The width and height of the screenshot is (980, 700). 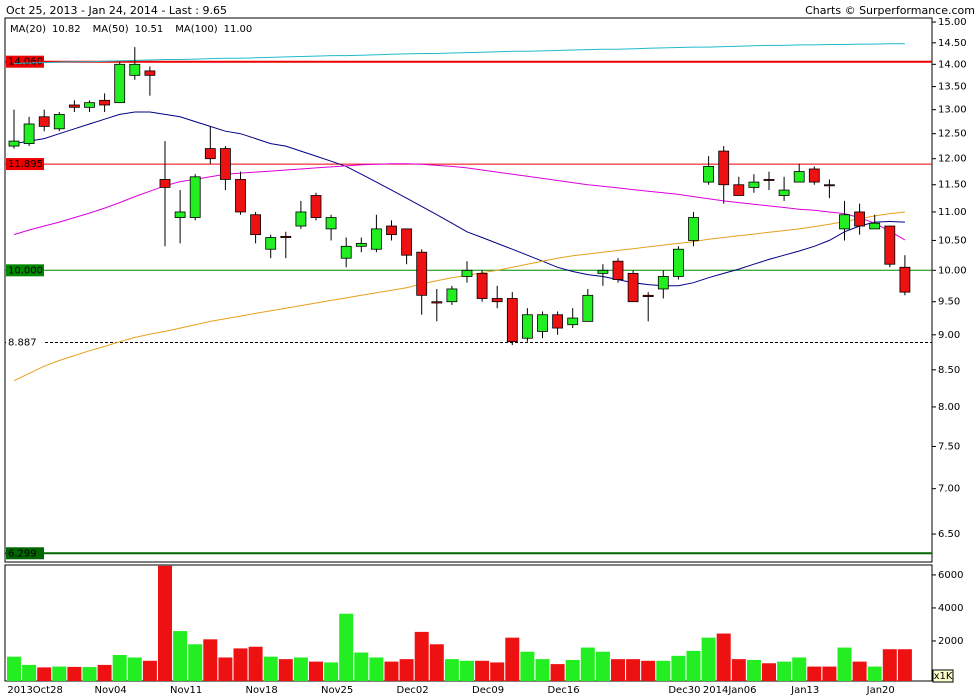 I want to click on legend-name: MA(20), so click(x=28, y=29).